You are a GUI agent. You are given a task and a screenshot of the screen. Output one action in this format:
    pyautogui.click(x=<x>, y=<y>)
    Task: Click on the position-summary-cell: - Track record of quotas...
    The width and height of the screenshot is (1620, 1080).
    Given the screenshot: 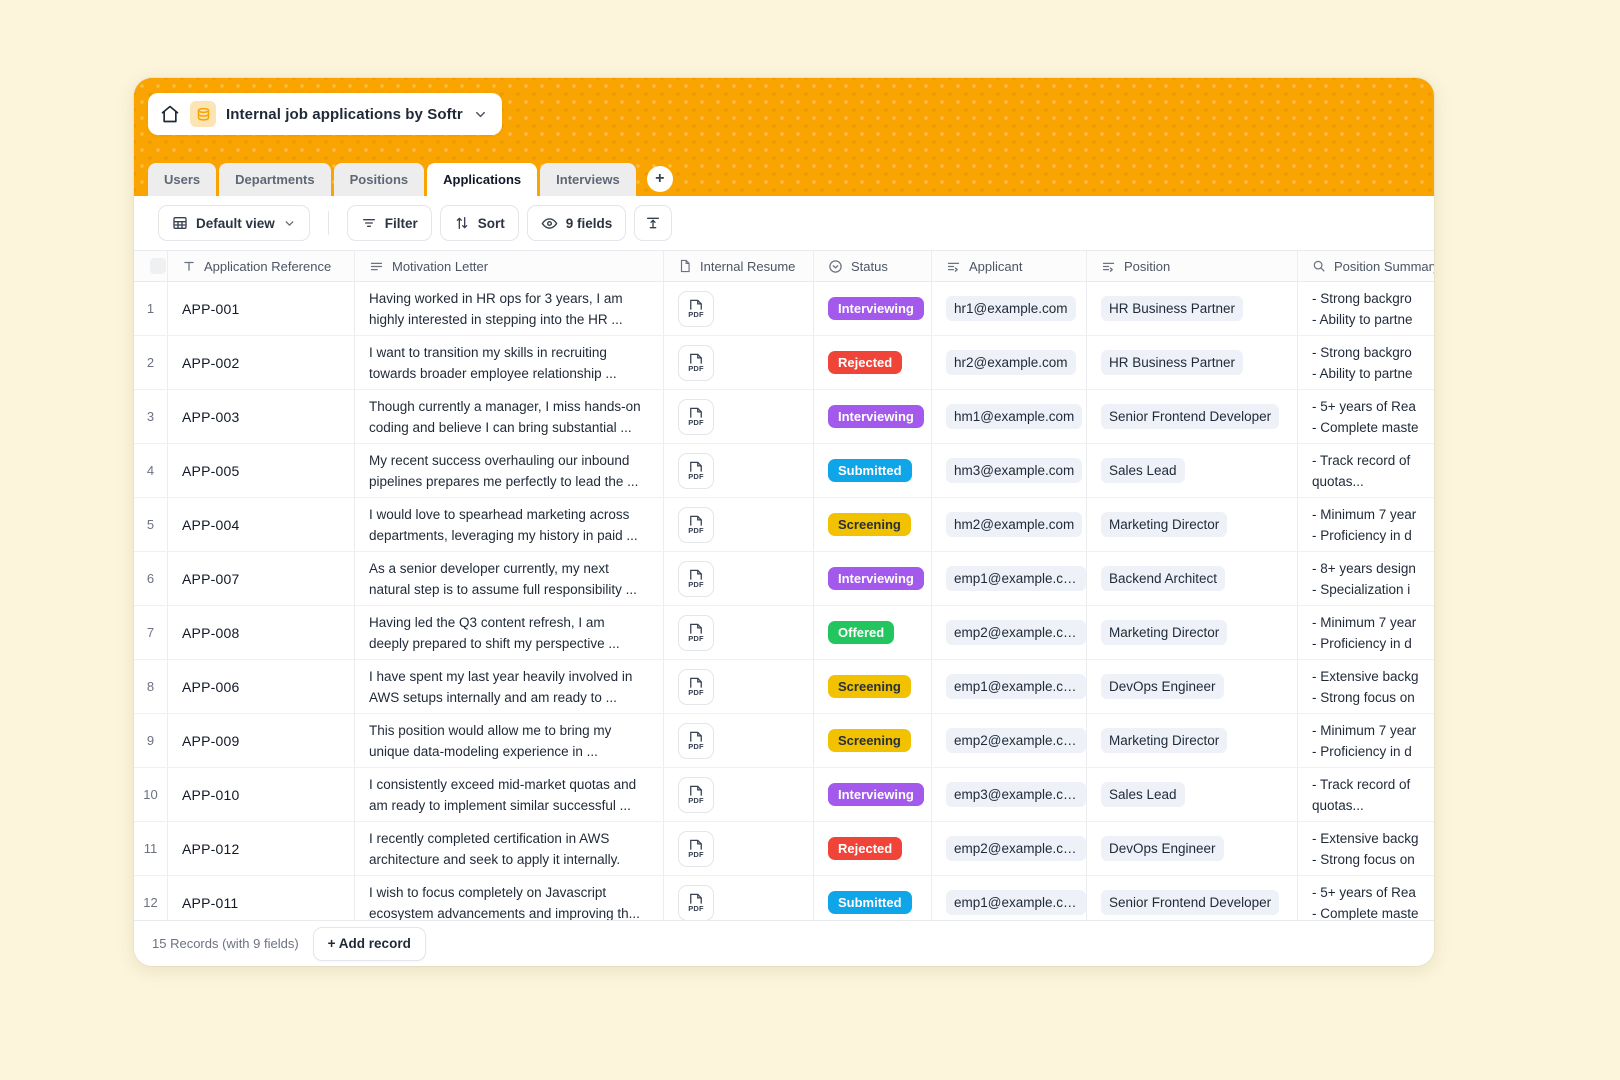 What is the action you would take?
    pyautogui.click(x=1361, y=470)
    